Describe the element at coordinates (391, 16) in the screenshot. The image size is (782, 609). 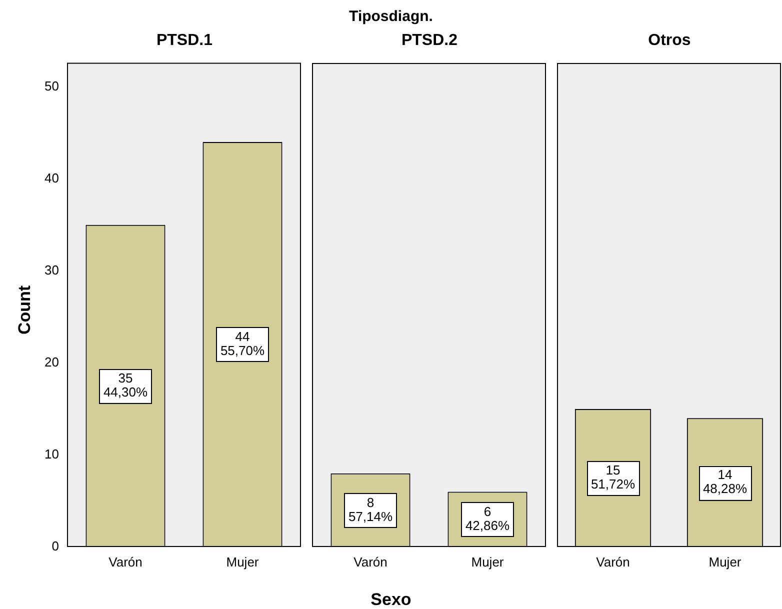
I see `chart-subtitle: Tiposdiagn.` at that location.